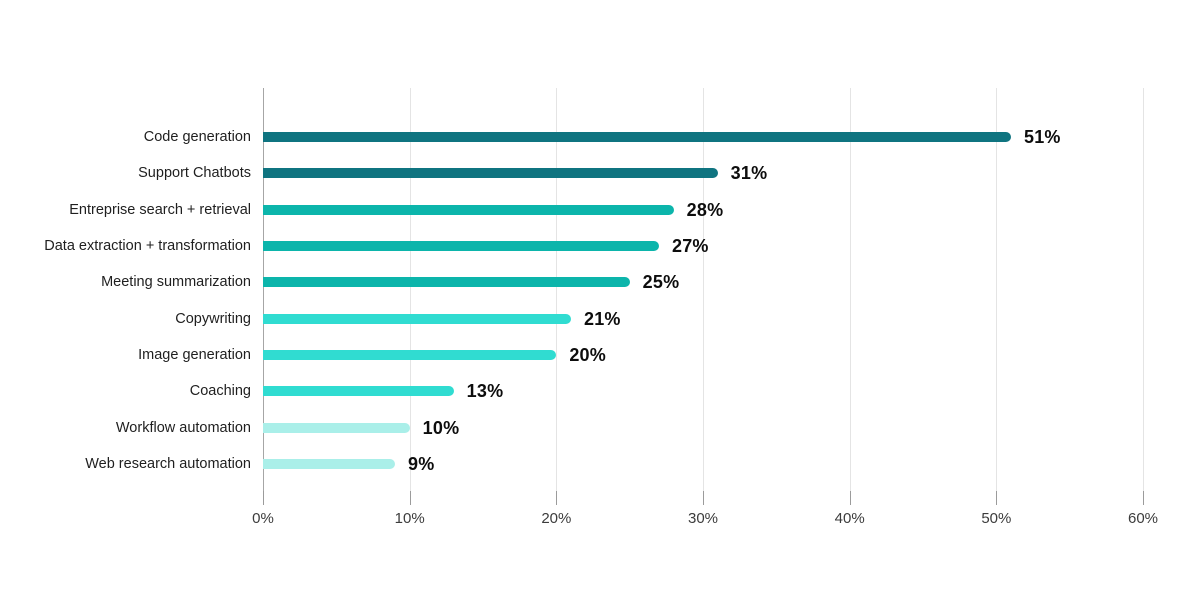  Describe the element at coordinates (749, 173) in the screenshot. I see `value-label: 31%` at that location.